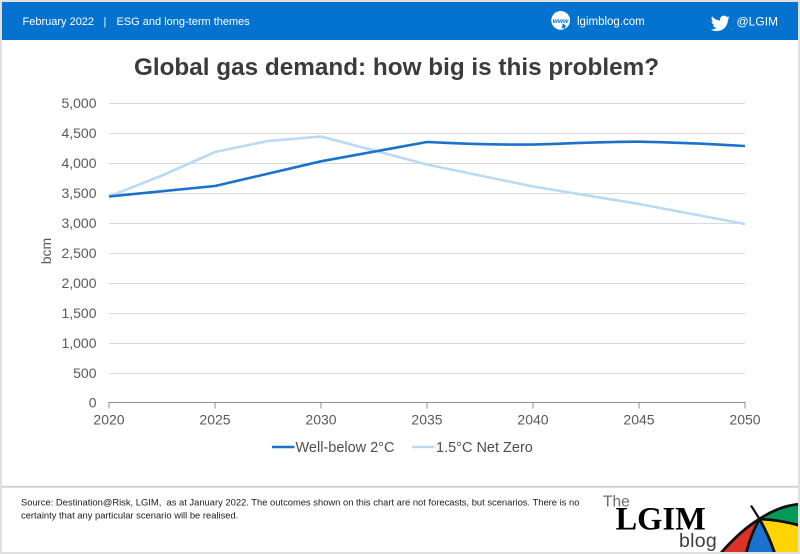 This screenshot has width=800, height=554. What do you see at coordinates (184, 22) in the screenshot?
I see `svg-text: ESG and long-term themes` at bounding box center [184, 22].